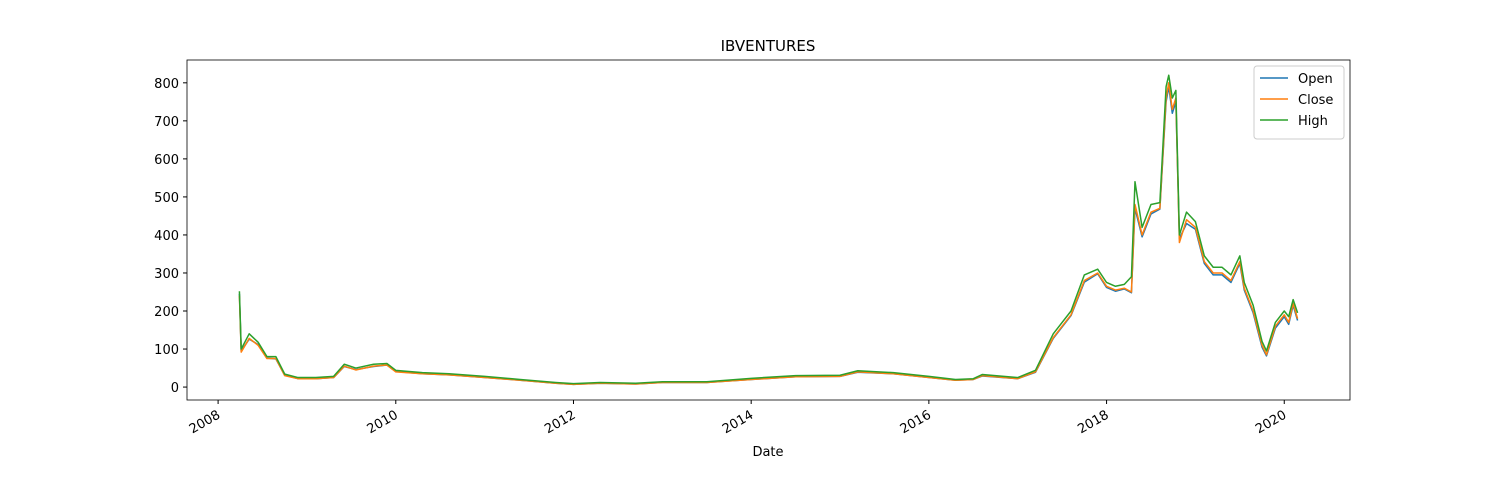 The width and height of the screenshot is (1500, 500). Describe the element at coordinates (166, 160) in the screenshot. I see `y-tick-label: 600` at that location.